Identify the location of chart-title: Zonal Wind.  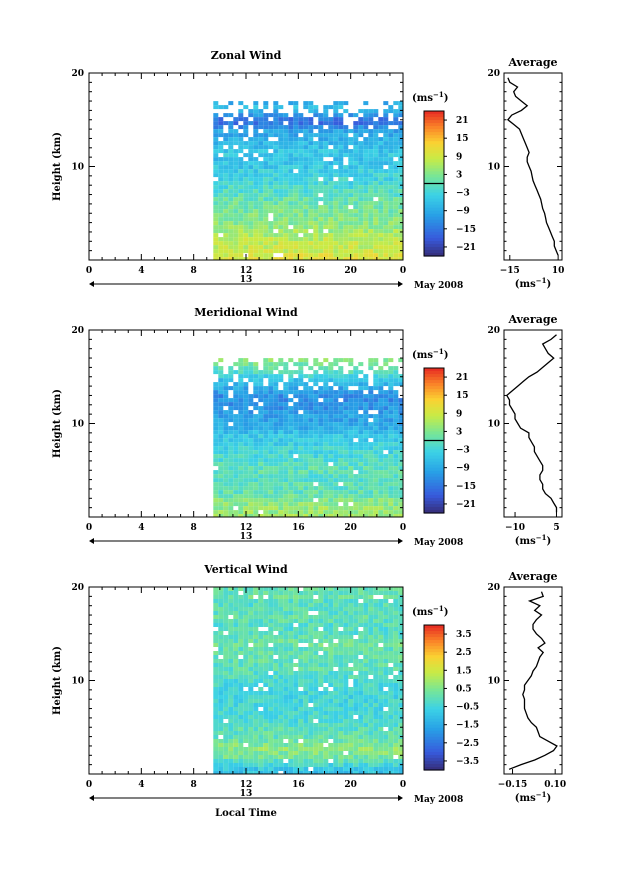
(246, 55).